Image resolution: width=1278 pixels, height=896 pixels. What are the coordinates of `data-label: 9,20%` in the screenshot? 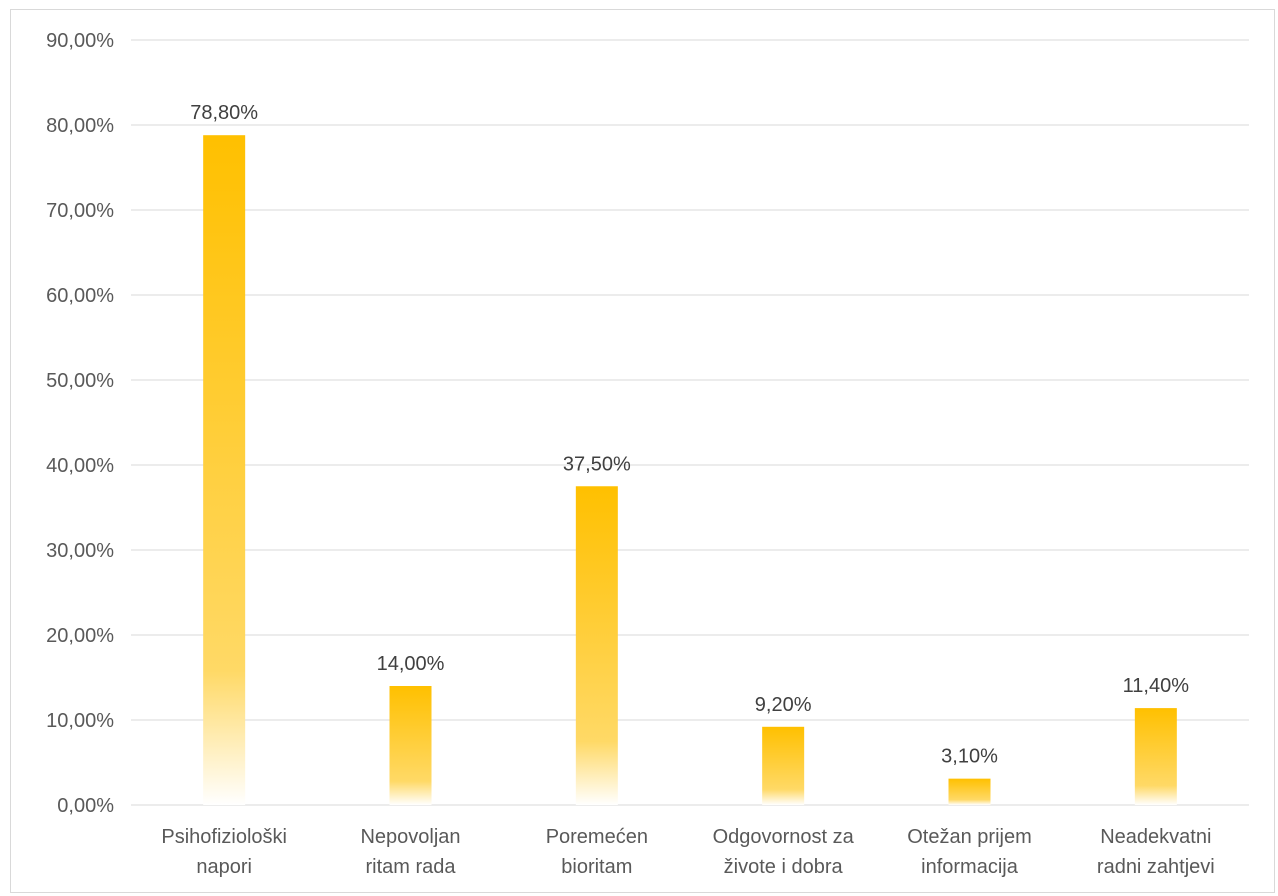 It's located at (783, 705).